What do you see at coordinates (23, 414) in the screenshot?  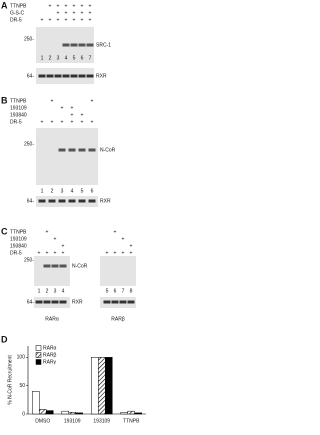 I see `y-tick-label: 0` at bounding box center [23, 414].